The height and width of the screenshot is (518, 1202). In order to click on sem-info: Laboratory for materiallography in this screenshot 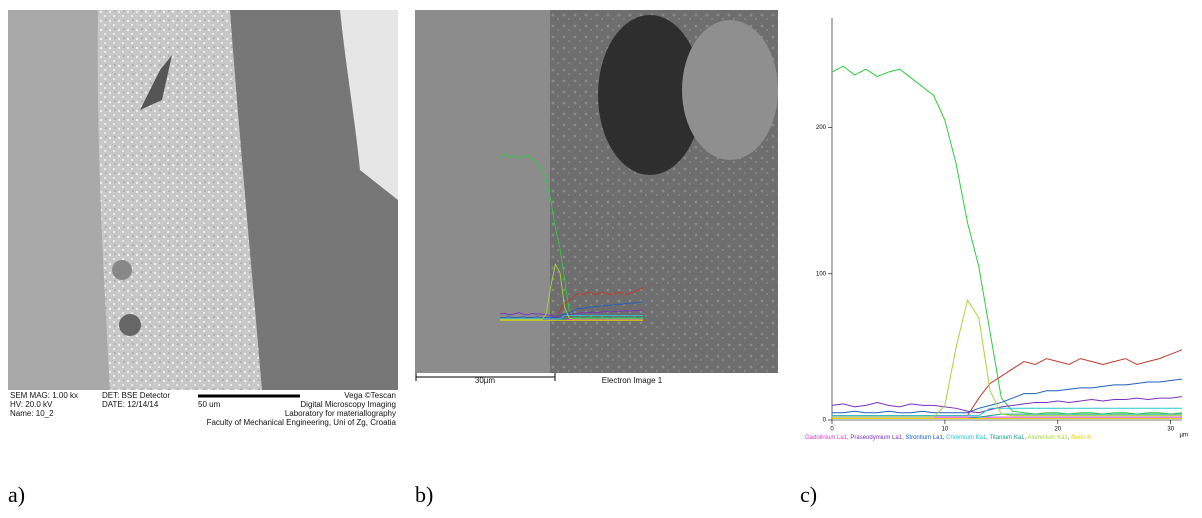, I will do `click(340, 413)`.